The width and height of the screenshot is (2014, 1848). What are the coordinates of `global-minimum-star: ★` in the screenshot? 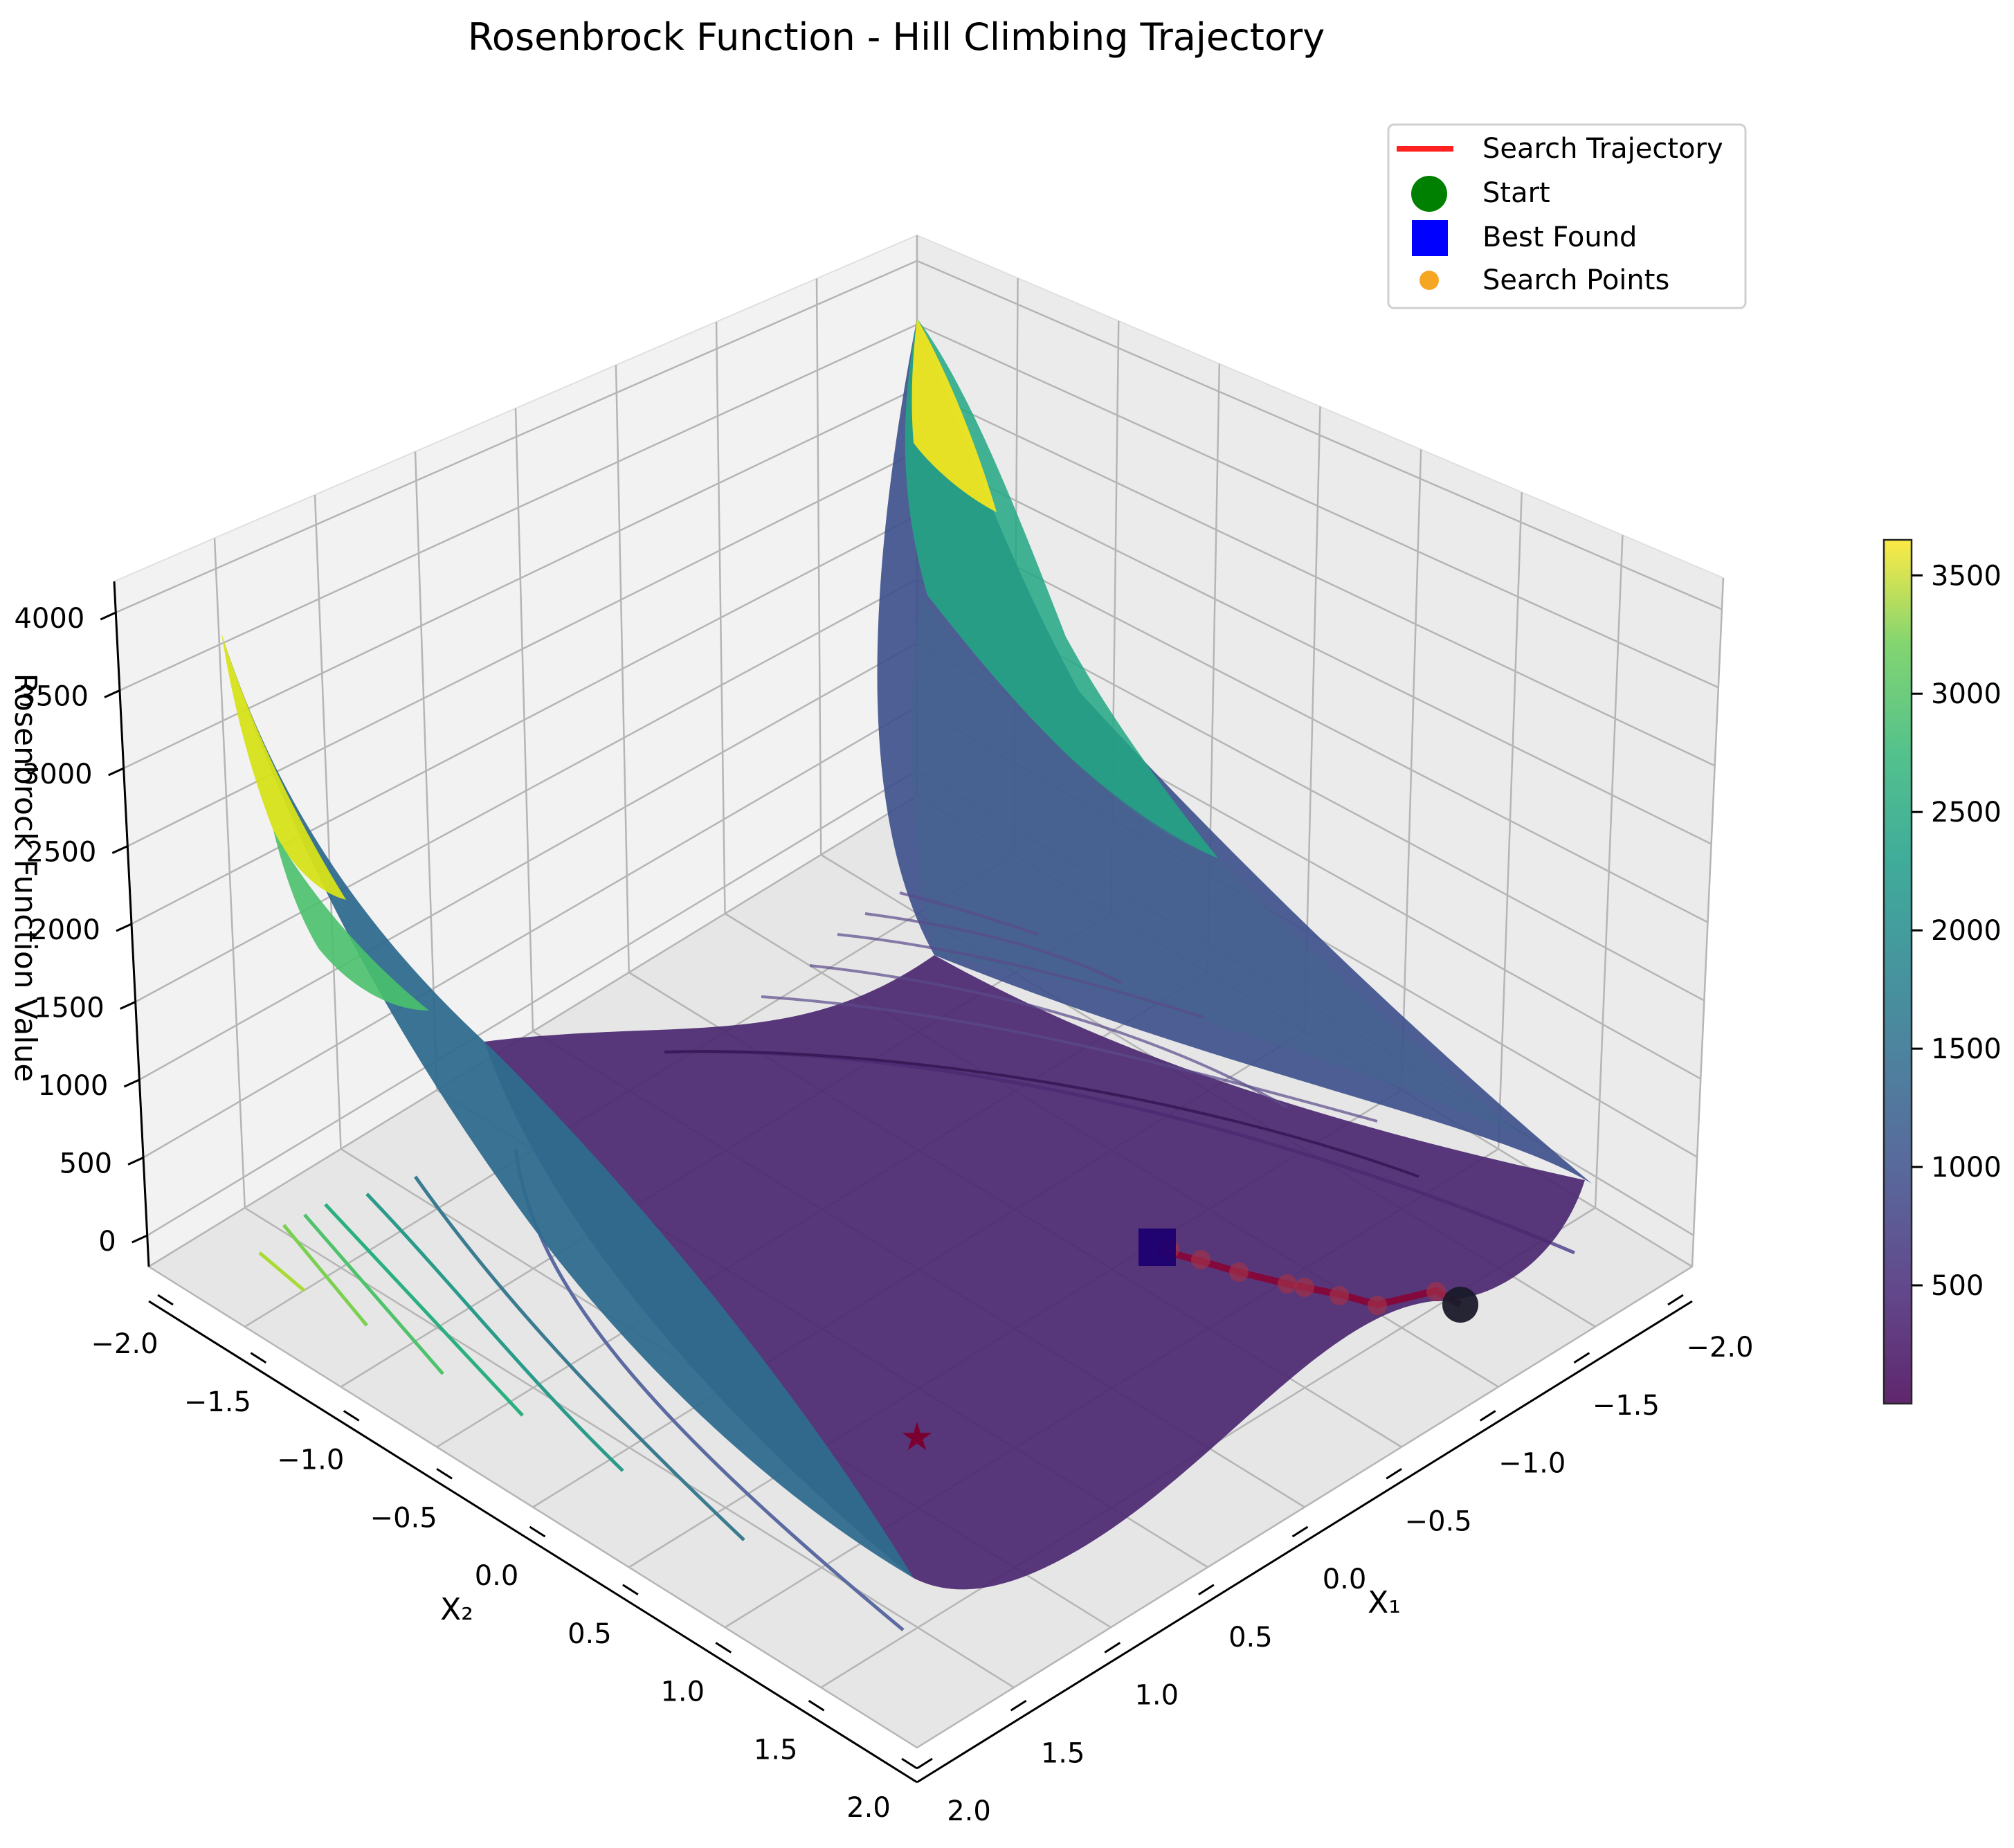 It's located at (917, 1437).